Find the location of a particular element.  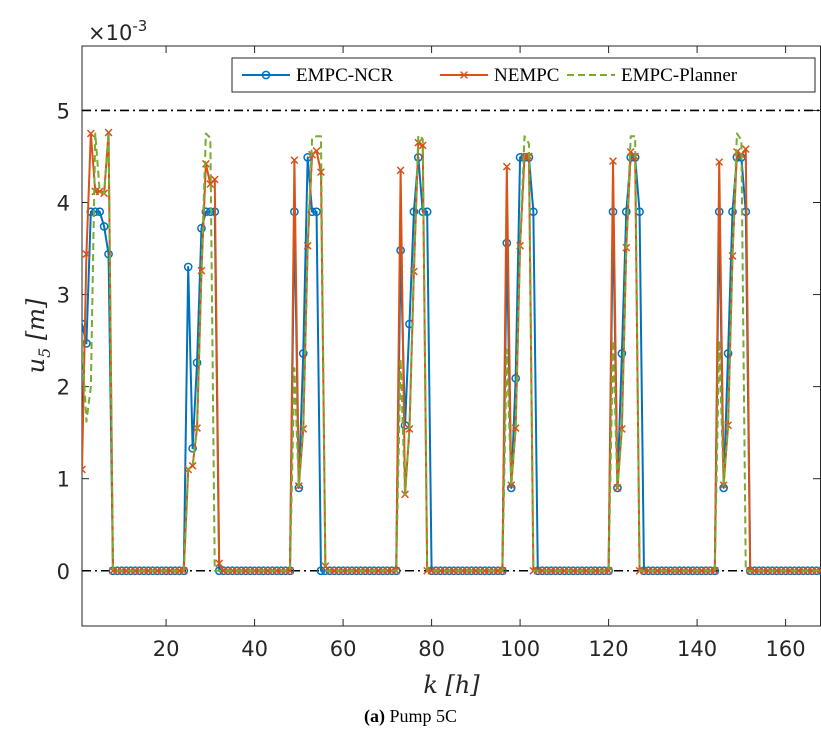

x-tick-label: 100 is located at coordinates (520, 649).